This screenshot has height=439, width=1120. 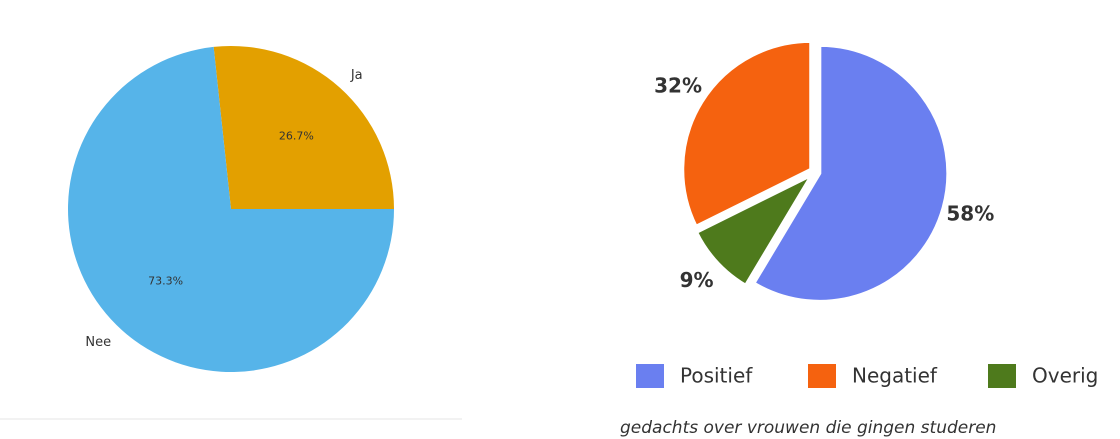 What do you see at coordinates (970, 213) in the screenshot?
I see `slice-pct-label: 58%` at bounding box center [970, 213].